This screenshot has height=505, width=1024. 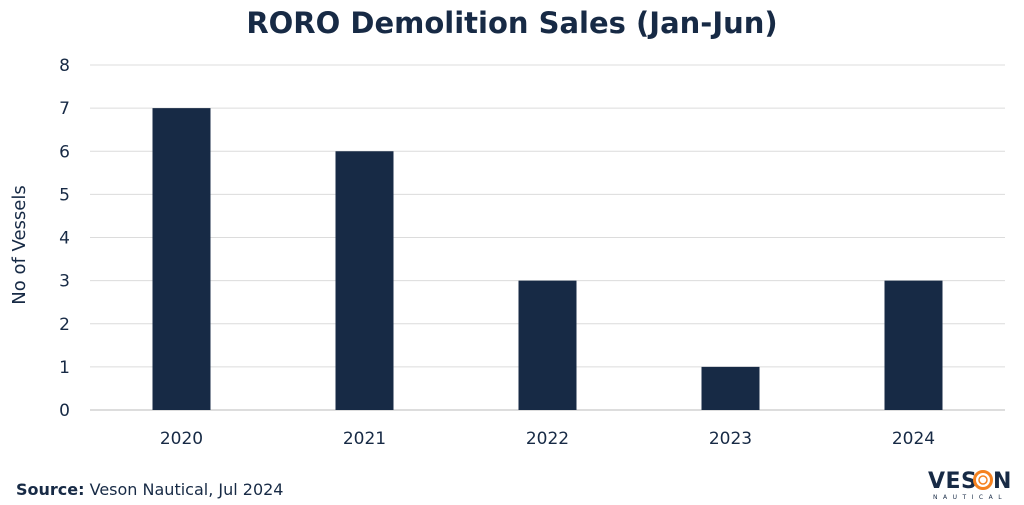 What do you see at coordinates (364, 439) in the screenshot?
I see `x-tick-label: 2021` at bounding box center [364, 439].